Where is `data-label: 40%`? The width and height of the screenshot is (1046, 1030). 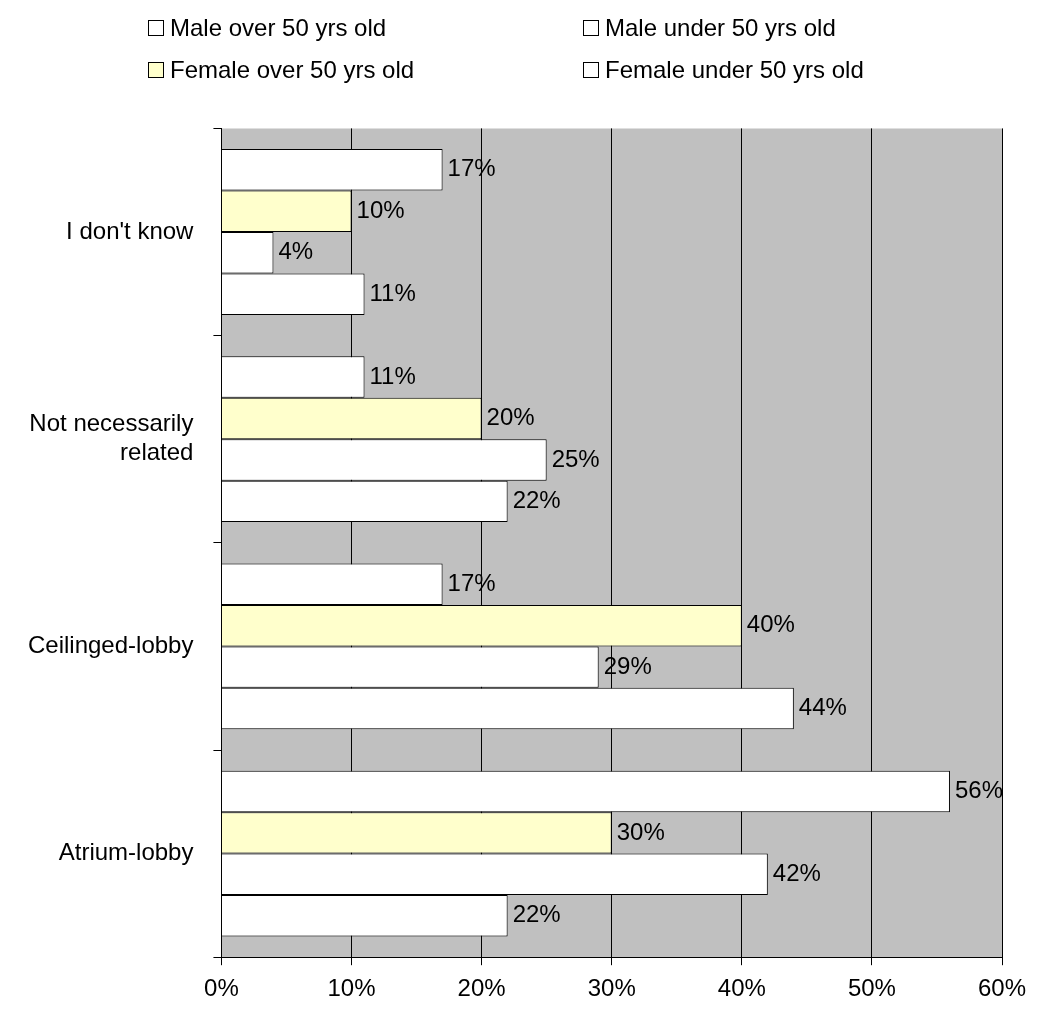 data-label: 40% is located at coordinates (770, 624).